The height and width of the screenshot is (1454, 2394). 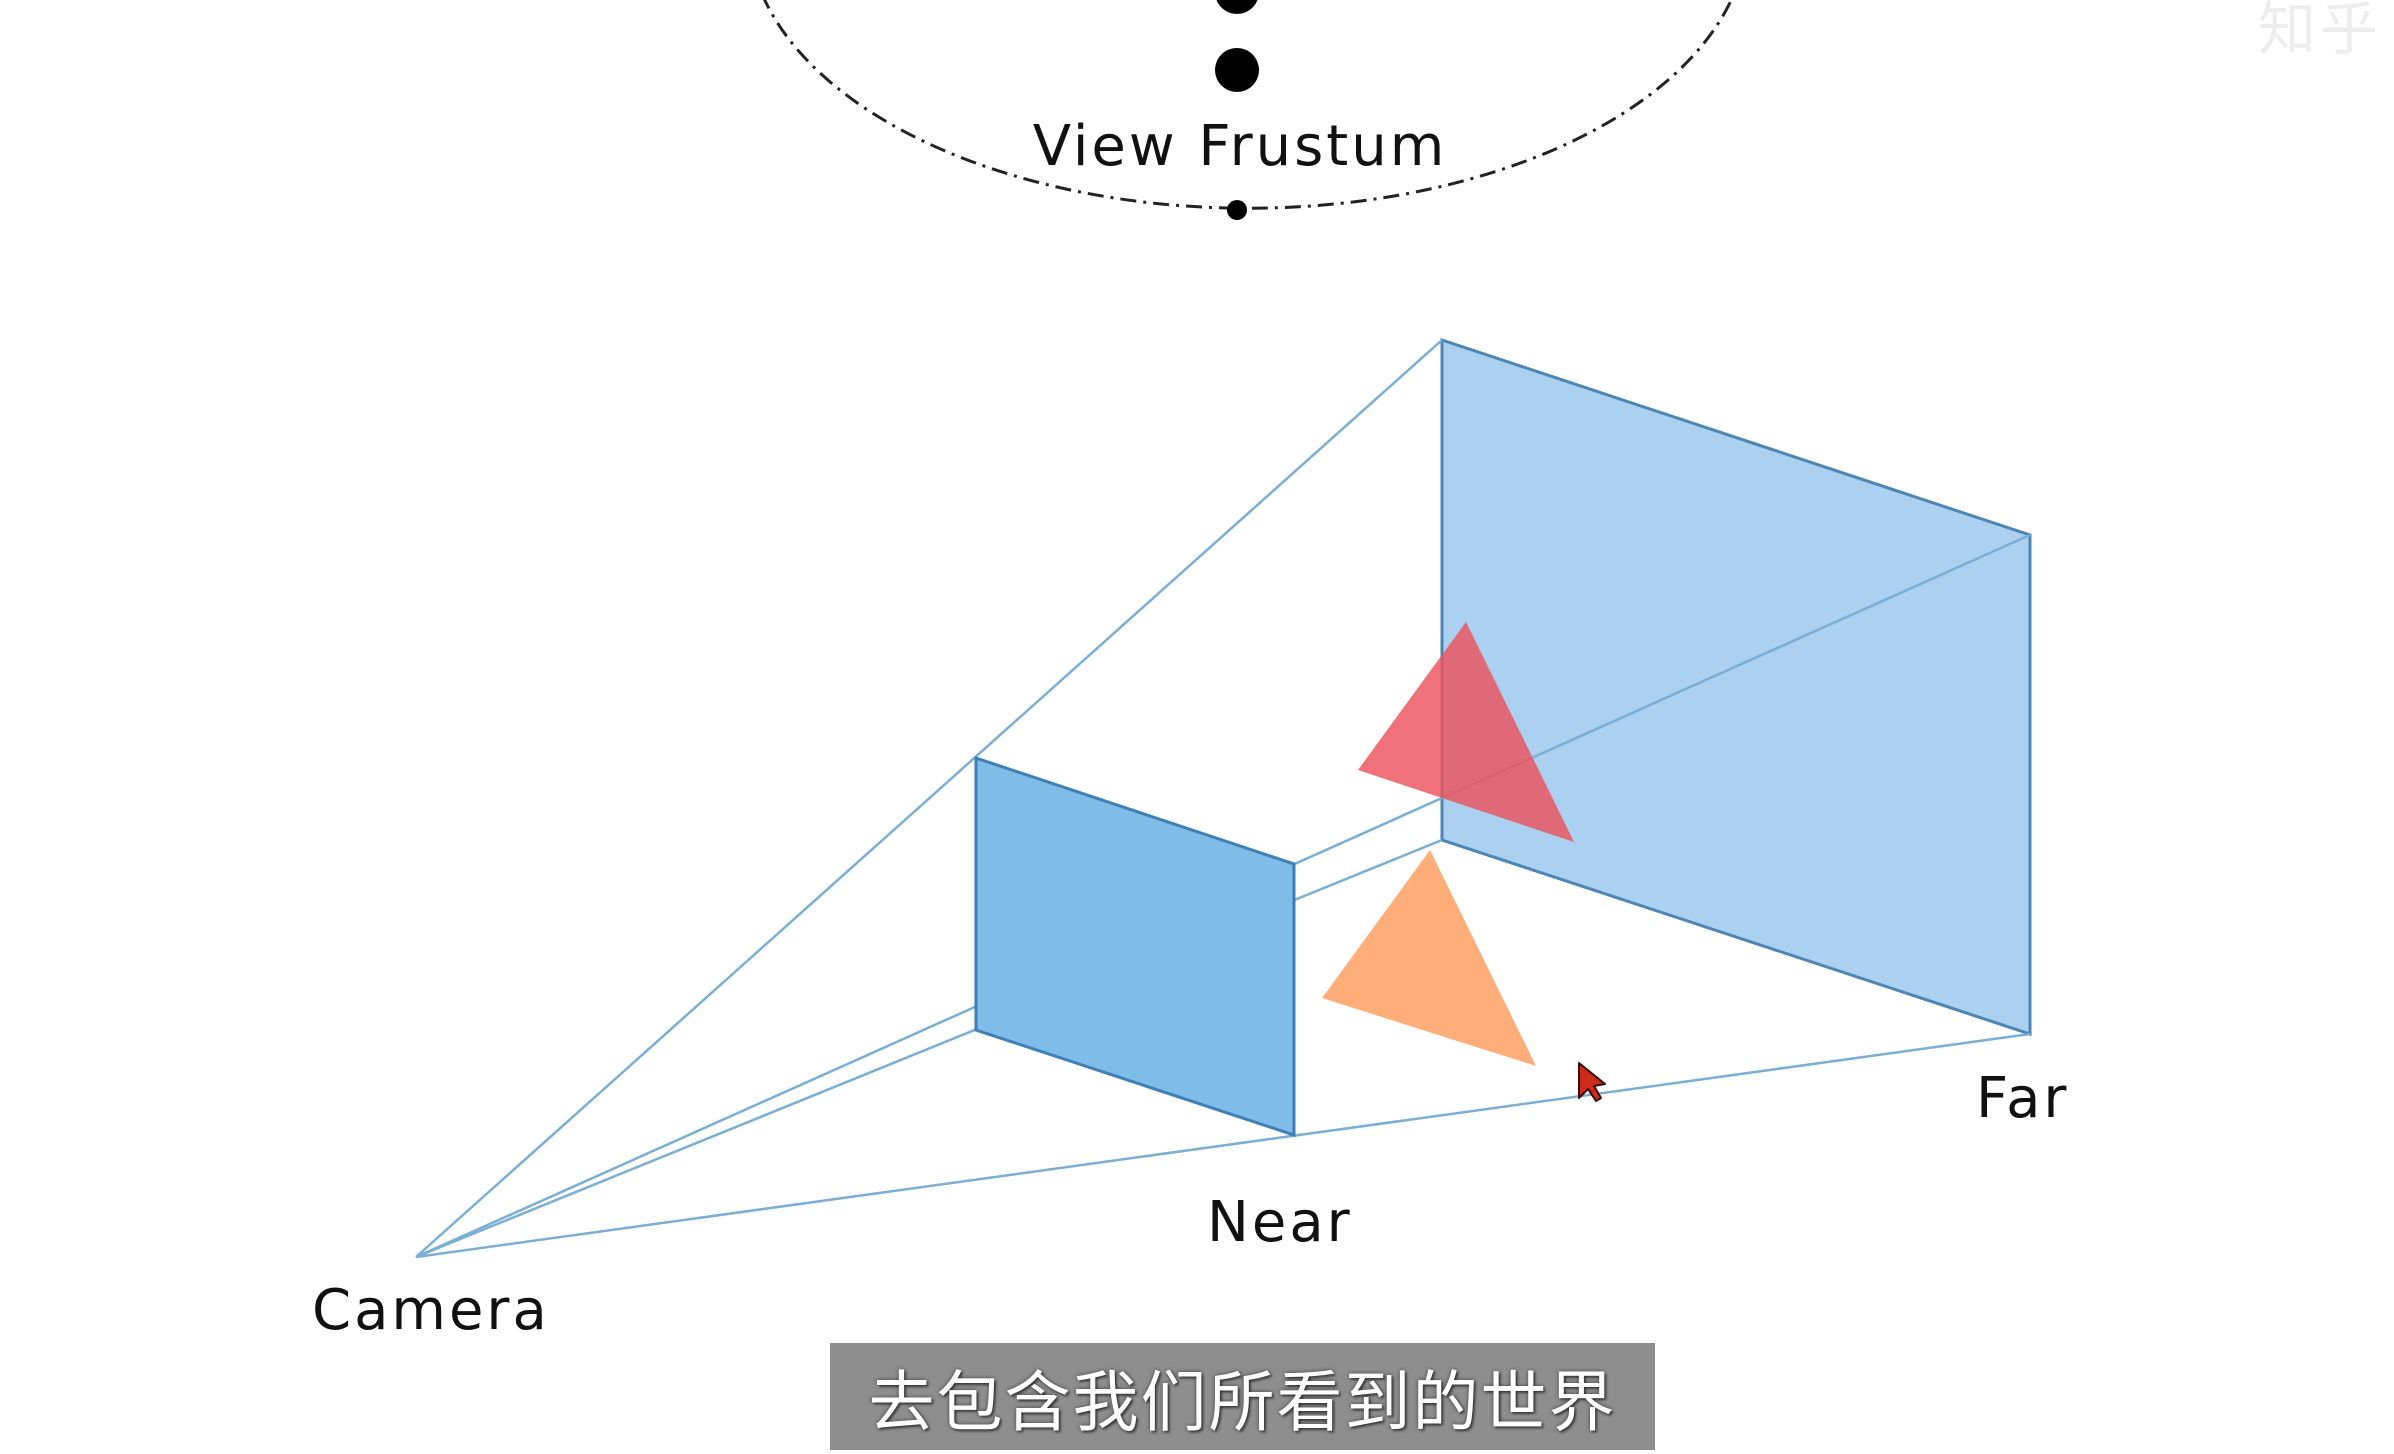 What do you see at coordinates (2319, 31) in the screenshot?
I see `site-watermark: 知乎` at bounding box center [2319, 31].